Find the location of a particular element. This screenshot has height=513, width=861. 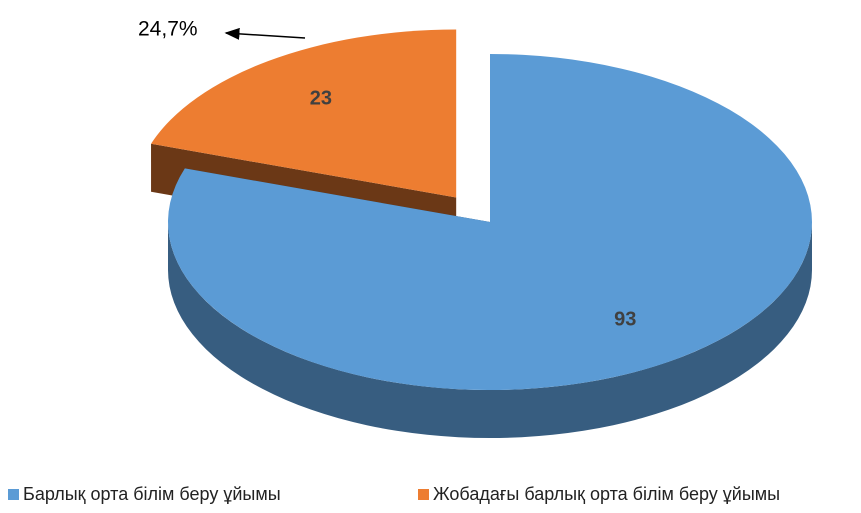

data-label: 23 is located at coordinates (321, 98).